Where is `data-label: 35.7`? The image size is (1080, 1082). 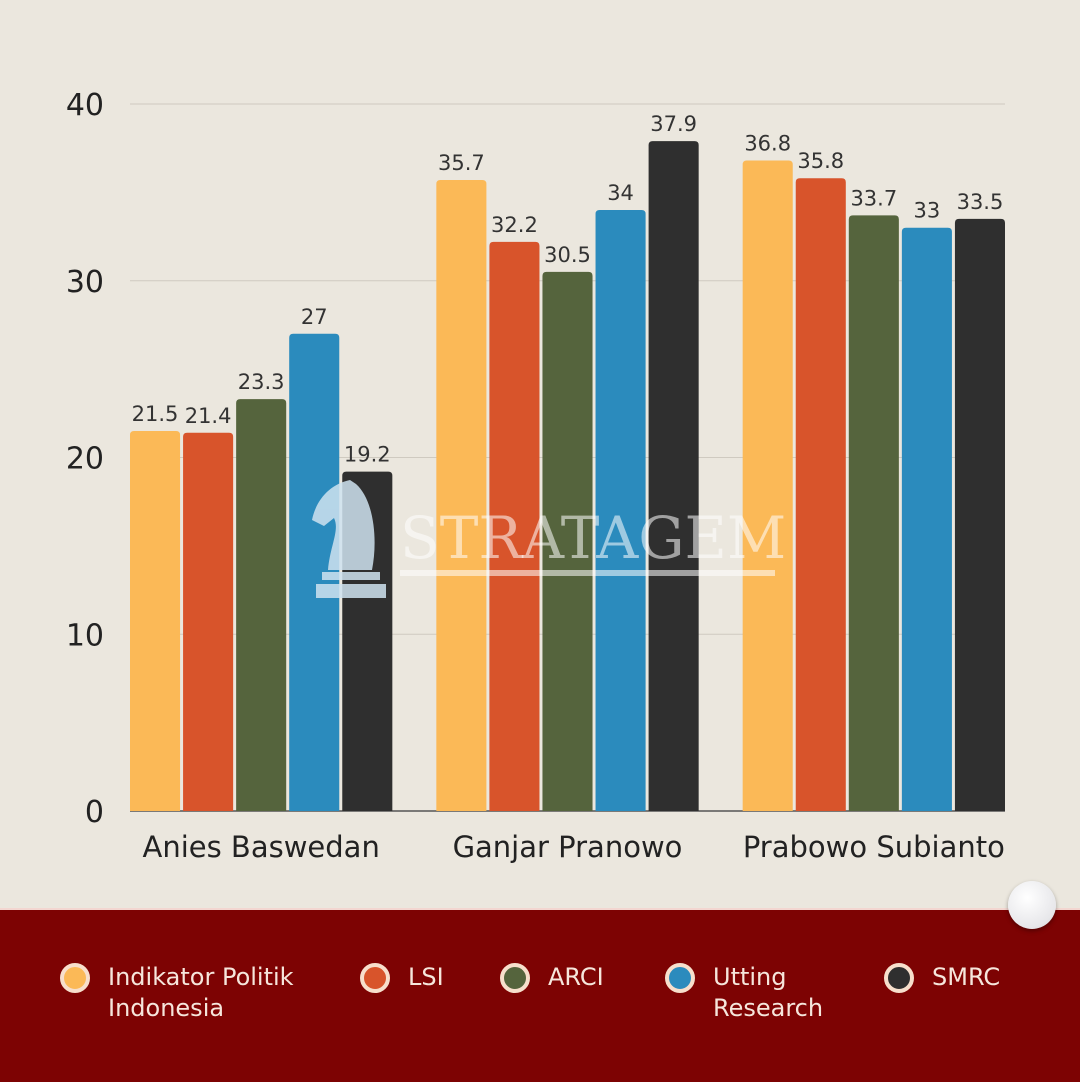
data-label: 35.7 is located at coordinates (461, 163).